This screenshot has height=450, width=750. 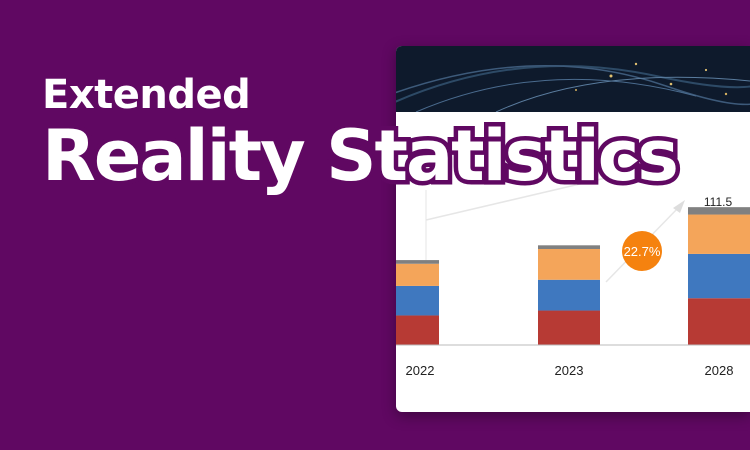 I want to click on banner-image, so click(x=573, y=79).